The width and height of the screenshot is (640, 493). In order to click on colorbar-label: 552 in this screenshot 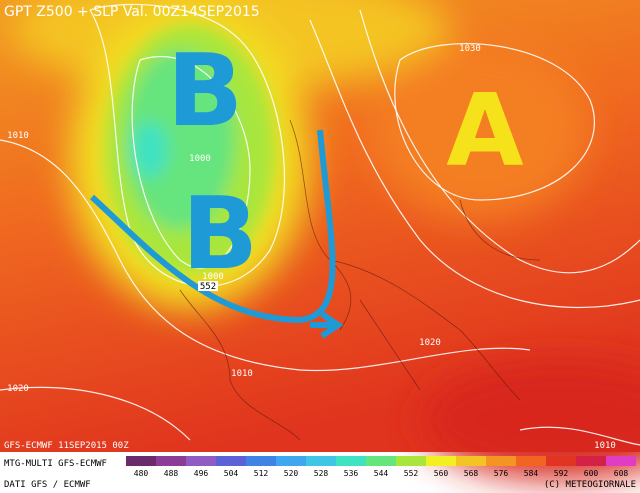, I will do `click(411, 473)`.